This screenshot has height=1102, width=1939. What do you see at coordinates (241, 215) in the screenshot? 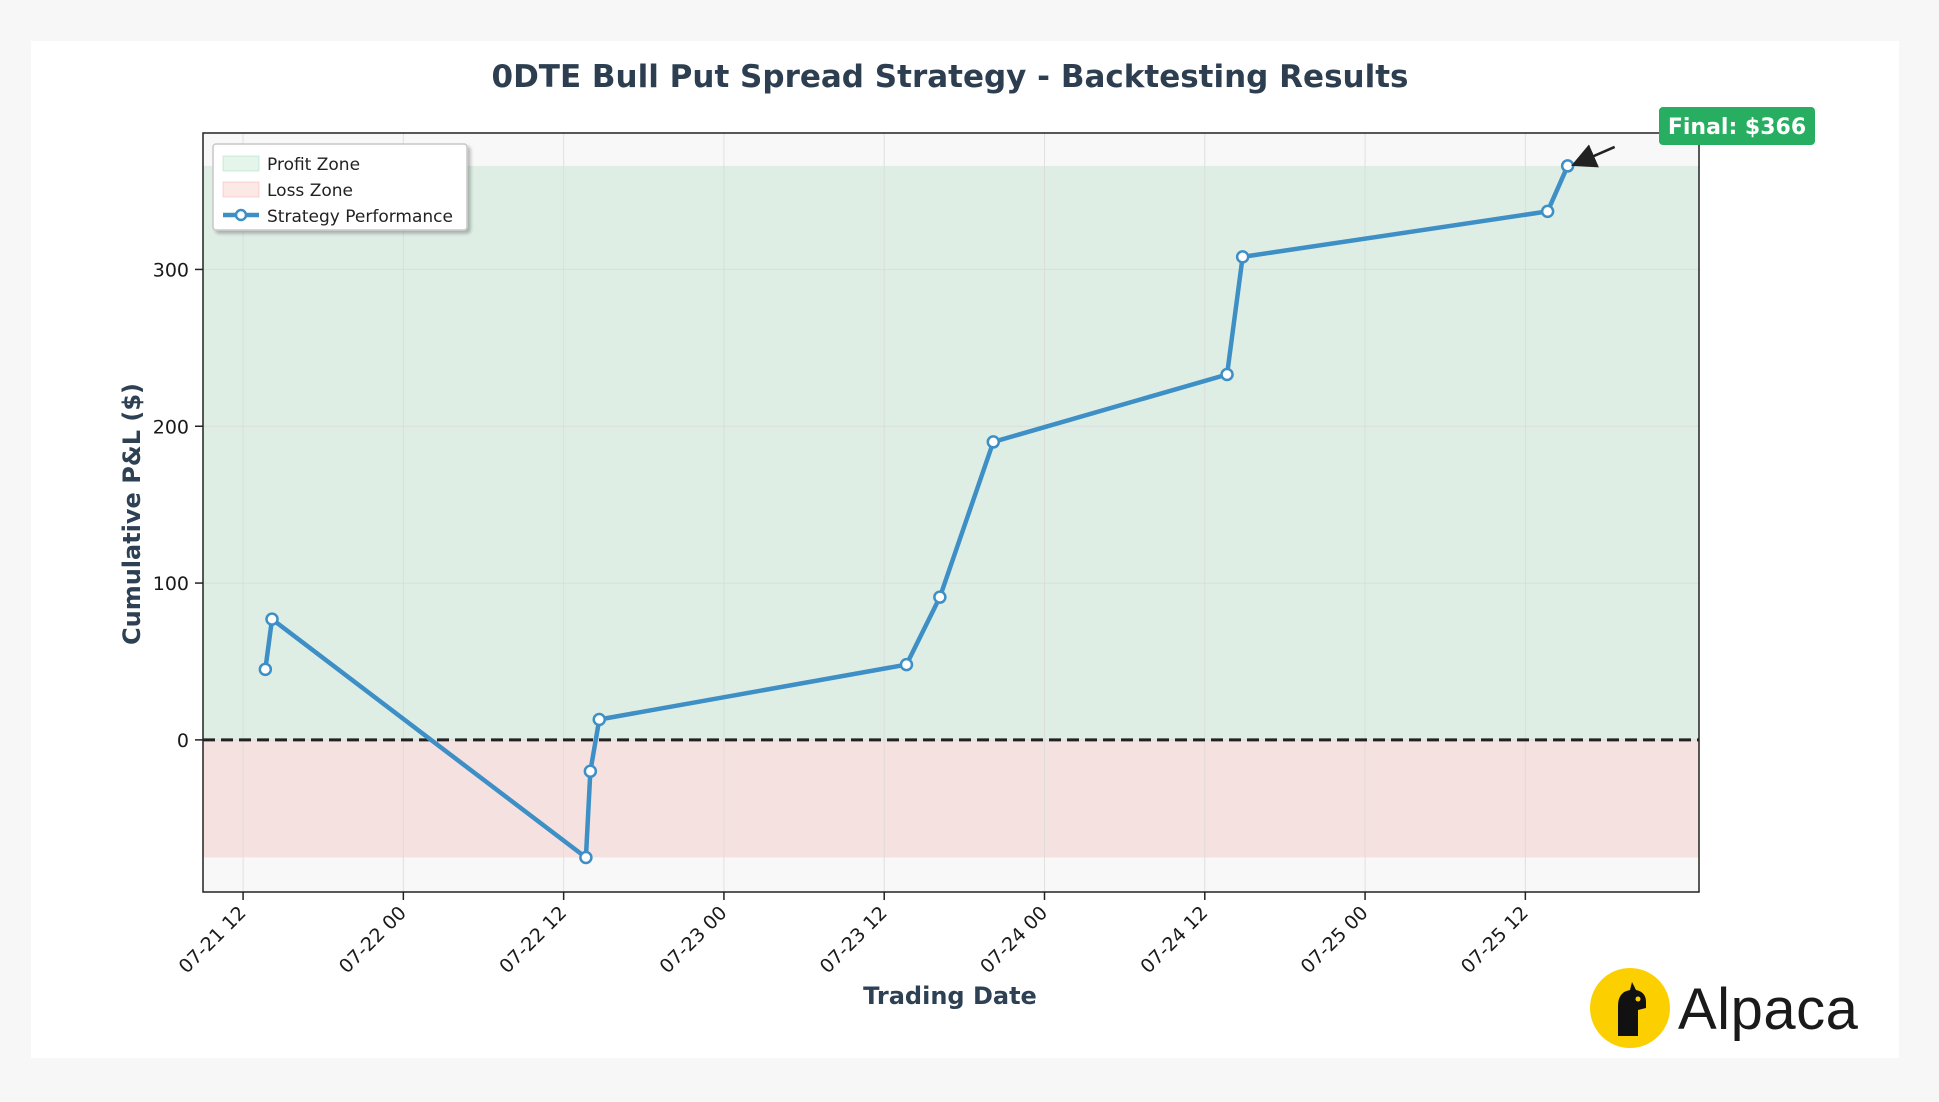
I see `legend-swatch-marker` at bounding box center [241, 215].